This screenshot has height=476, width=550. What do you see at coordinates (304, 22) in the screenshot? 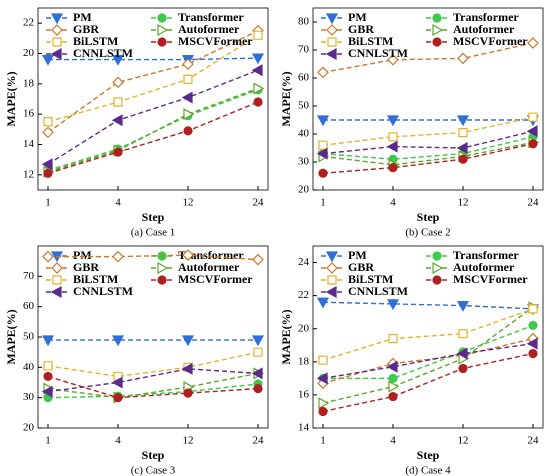
I see `y-tick-label: 80` at bounding box center [304, 22].